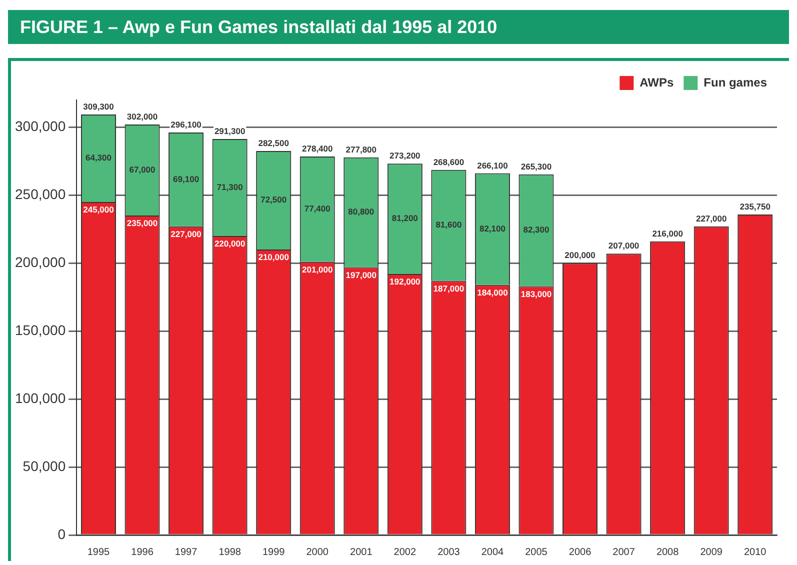 The image size is (797, 565). Describe the element at coordinates (711, 552) in the screenshot. I see `x-tick-label: 2009` at that location.